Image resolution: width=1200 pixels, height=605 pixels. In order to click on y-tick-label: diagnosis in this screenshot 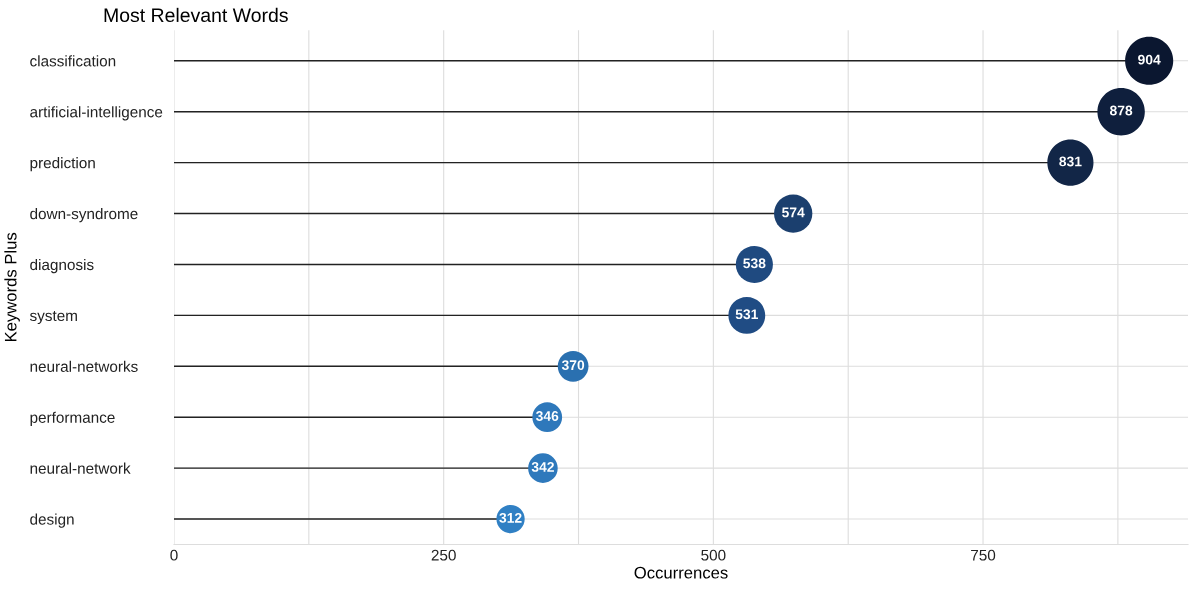, I will do `click(62, 266)`.